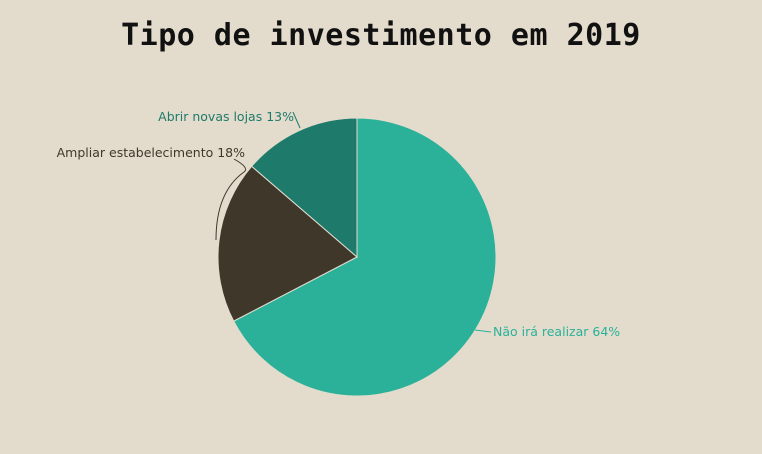  Describe the element at coordinates (381, 35) in the screenshot. I see `chart-title: Tipo de investimento em 2019` at that location.